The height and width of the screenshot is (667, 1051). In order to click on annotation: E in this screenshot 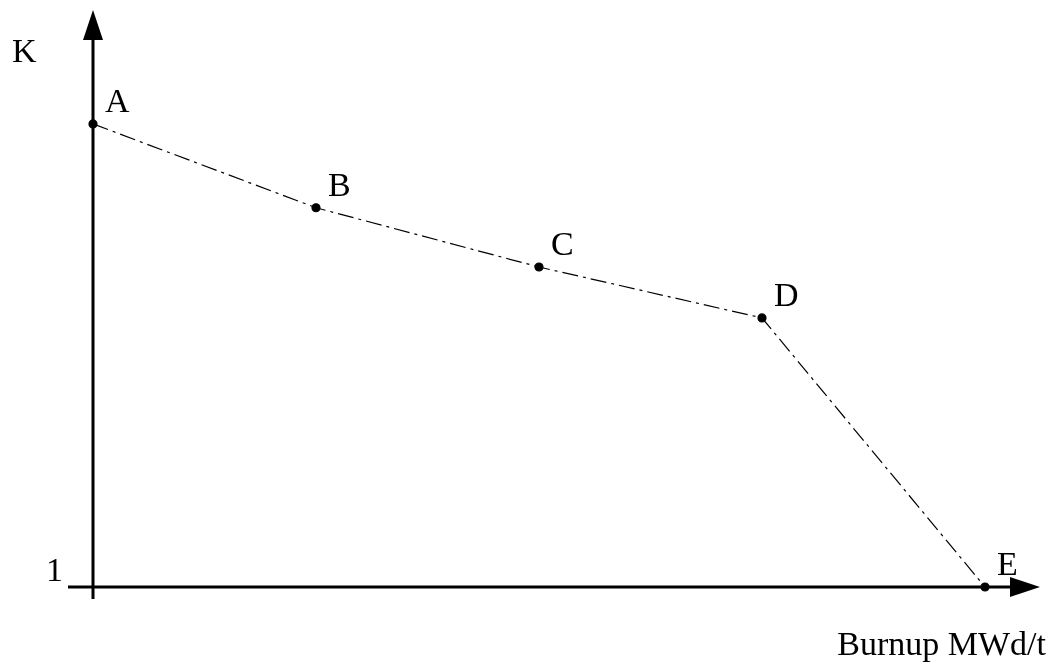, I will do `click(1007, 563)`.